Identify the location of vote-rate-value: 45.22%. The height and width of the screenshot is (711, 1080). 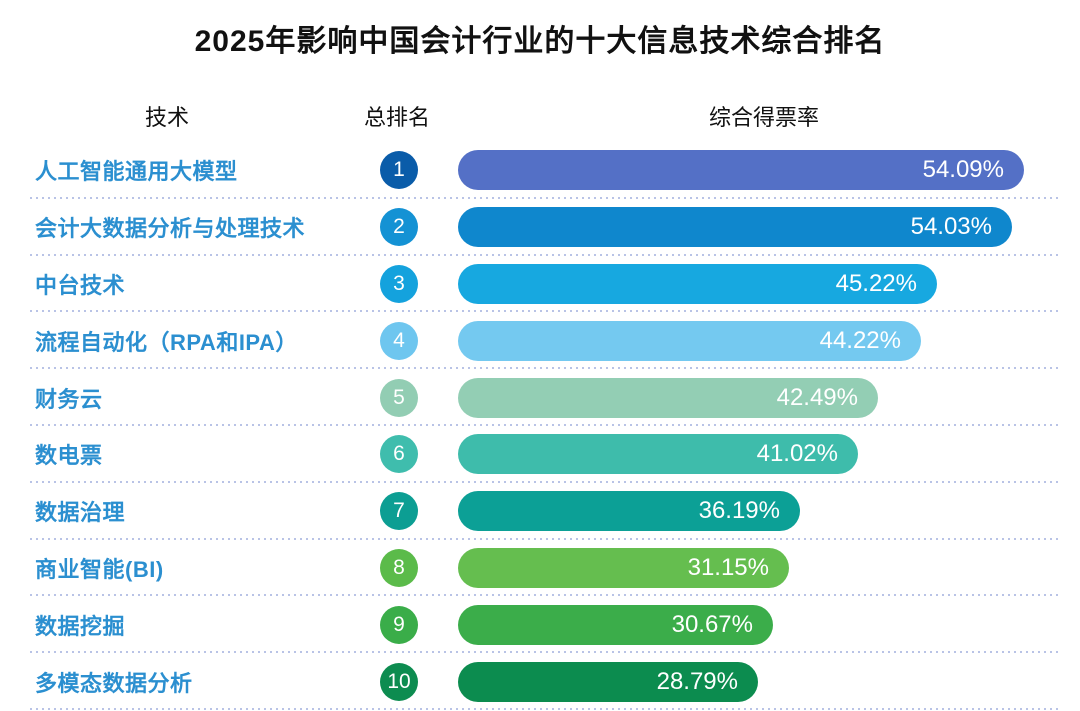
(876, 283).